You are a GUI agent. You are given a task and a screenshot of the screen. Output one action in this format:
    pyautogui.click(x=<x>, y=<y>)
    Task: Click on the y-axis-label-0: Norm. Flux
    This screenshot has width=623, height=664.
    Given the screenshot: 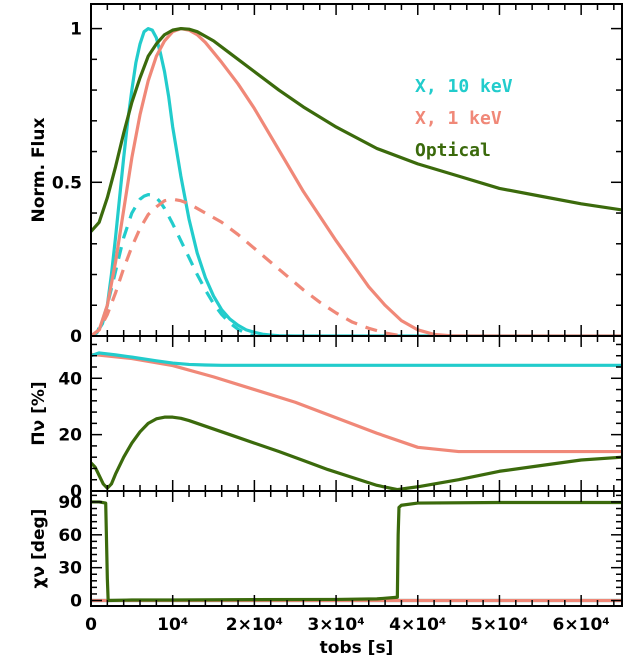 What is the action you would take?
    pyautogui.click(x=39, y=170)
    